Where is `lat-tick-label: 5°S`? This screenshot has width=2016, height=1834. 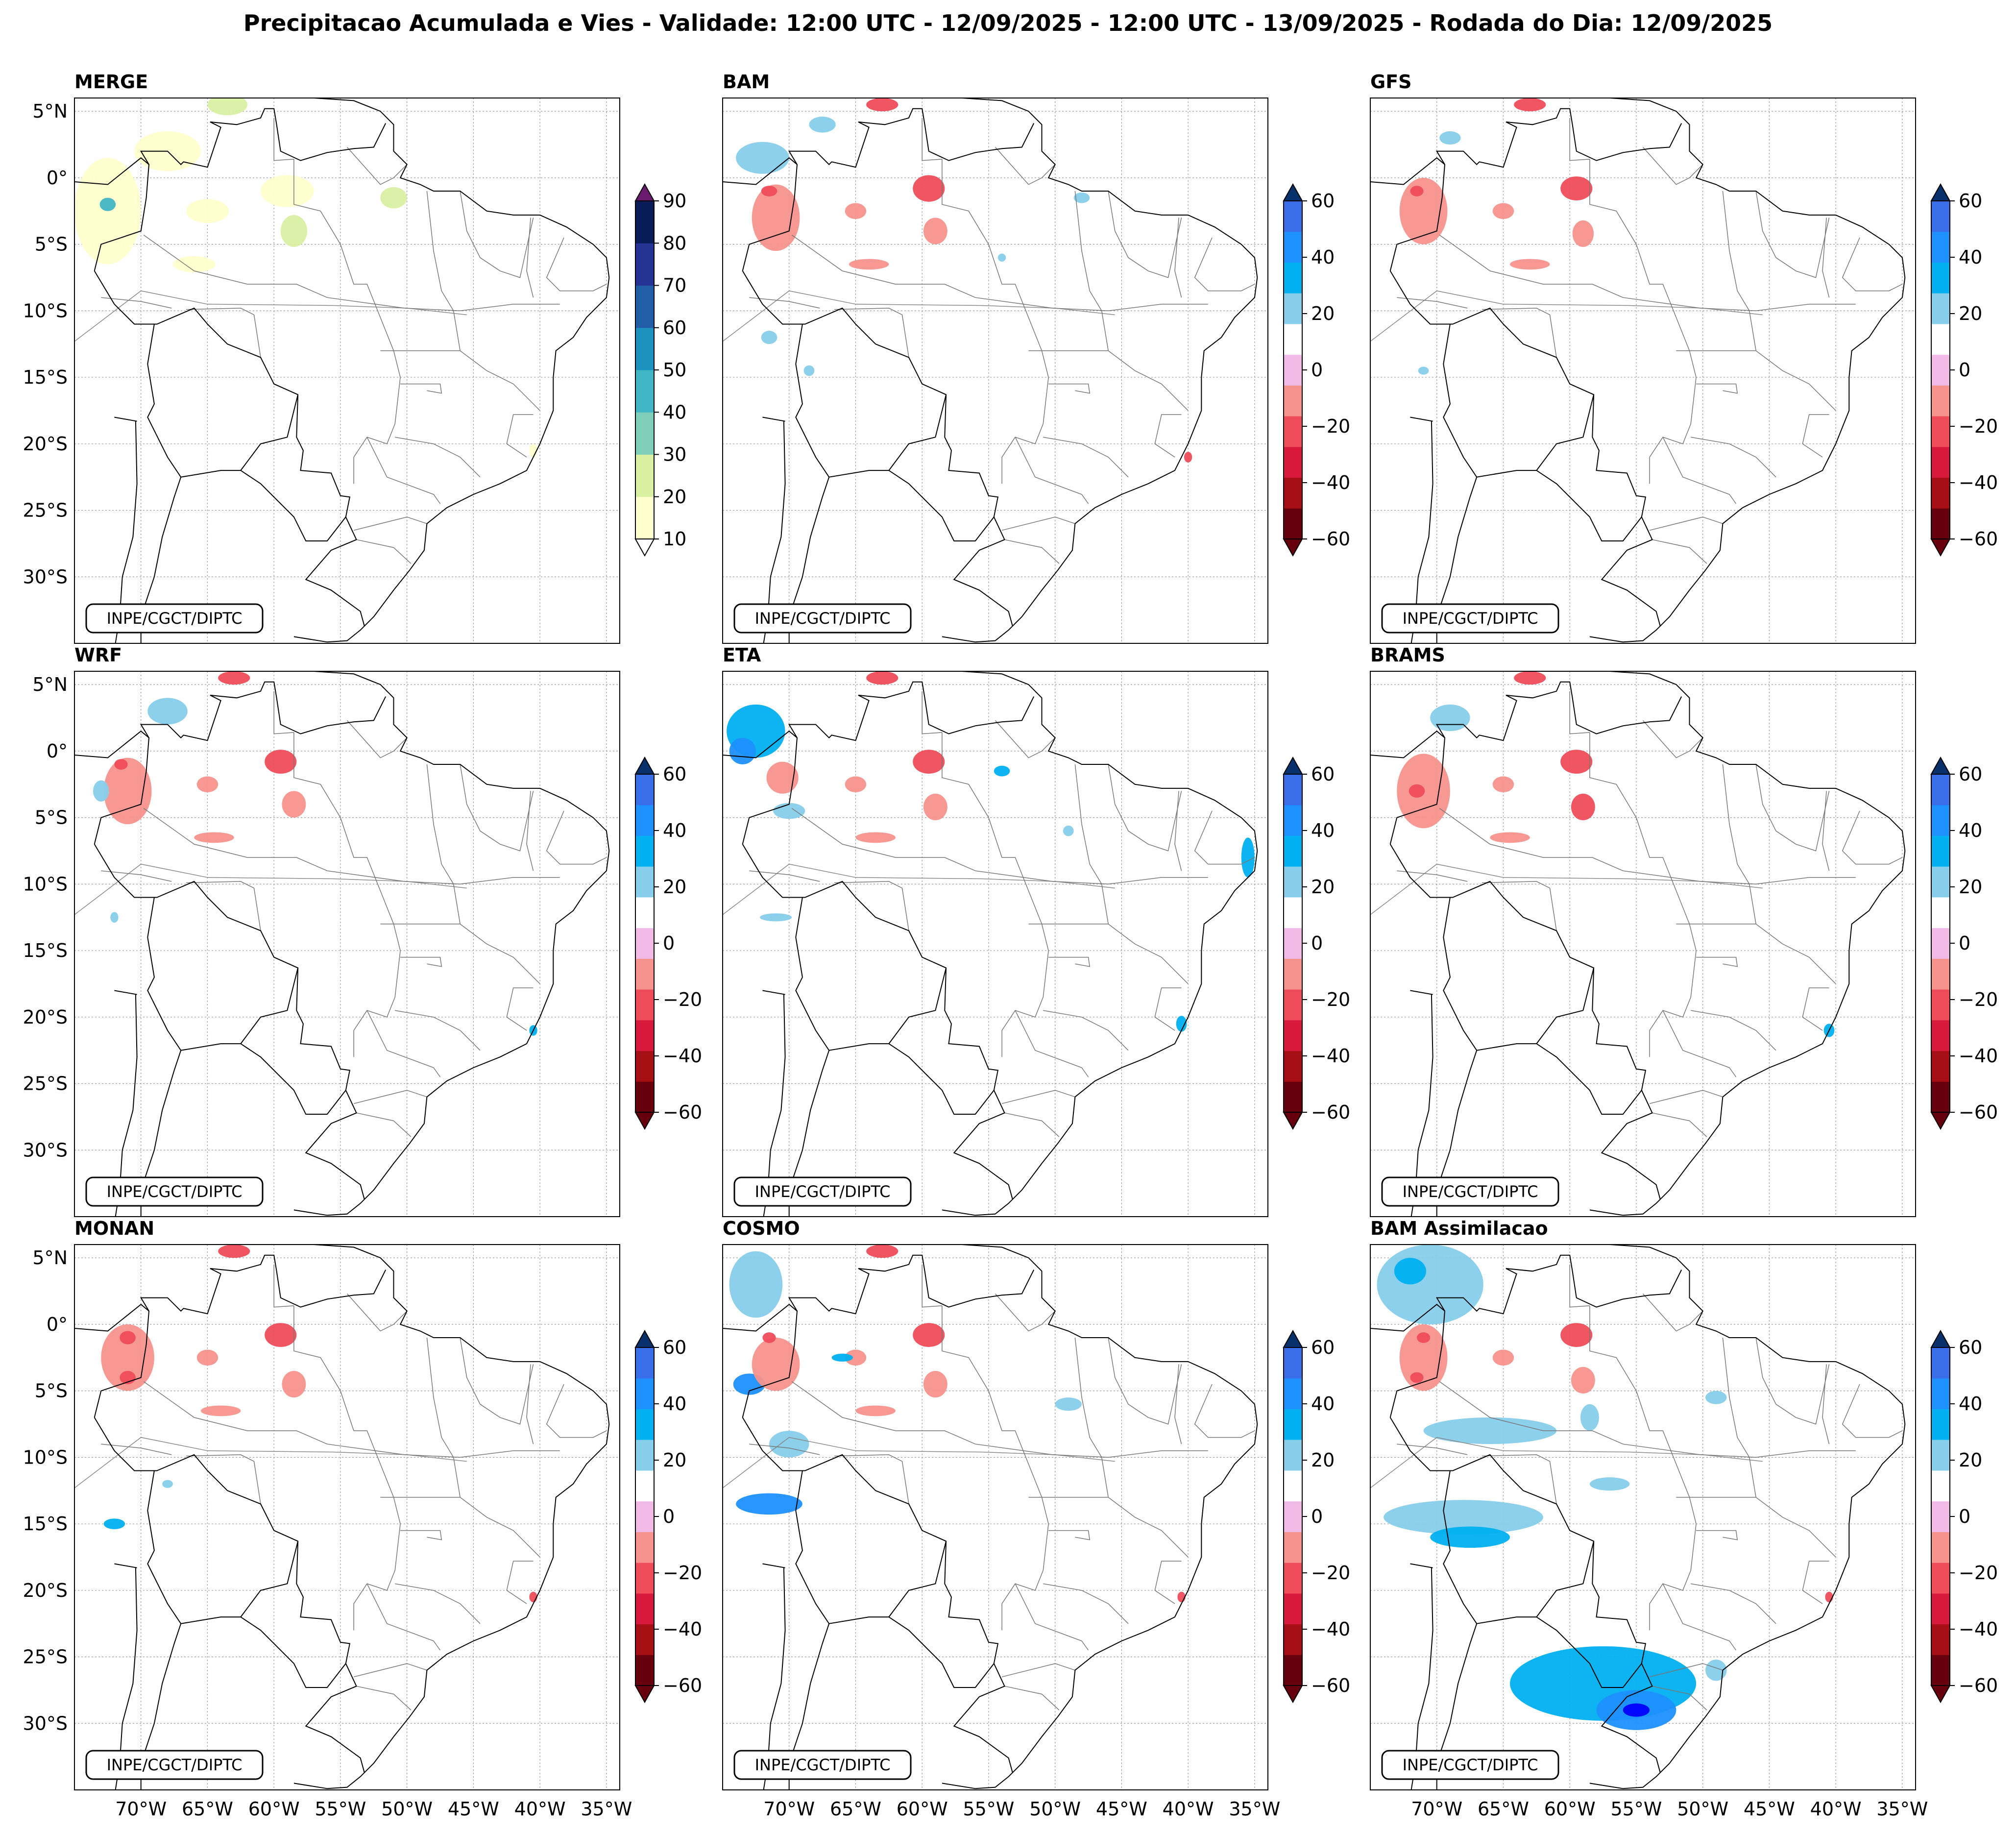
lat-tick-label: 5°S is located at coordinates (51, 1391).